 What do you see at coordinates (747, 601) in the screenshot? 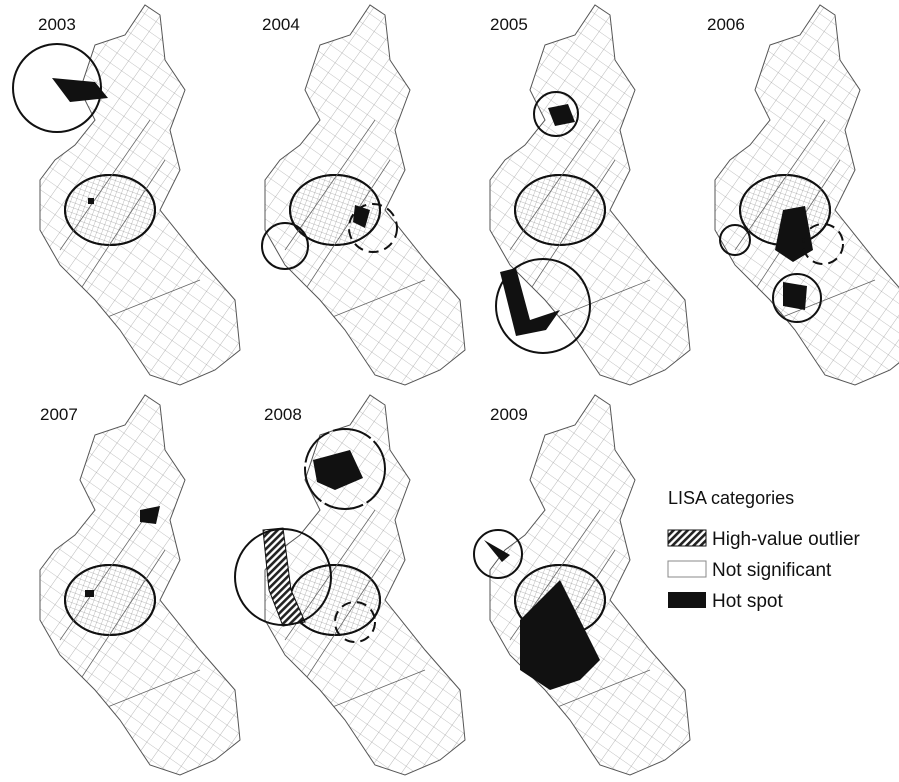
I see `legend-item: Hot spot` at bounding box center [747, 601].